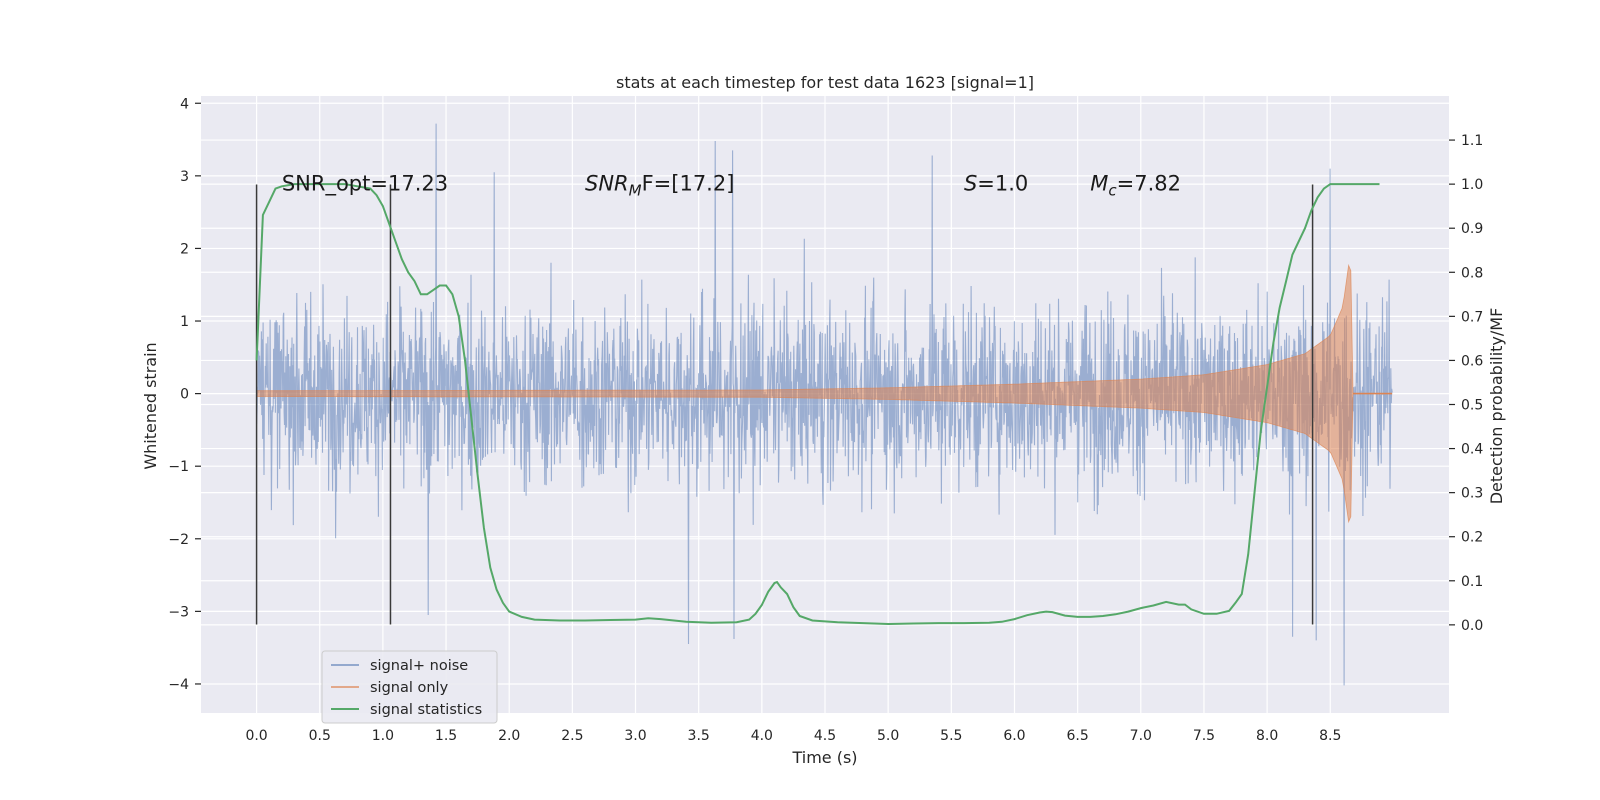  What do you see at coordinates (762, 736) in the screenshot?
I see `x-tick-label-8: 4.0` at bounding box center [762, 736].